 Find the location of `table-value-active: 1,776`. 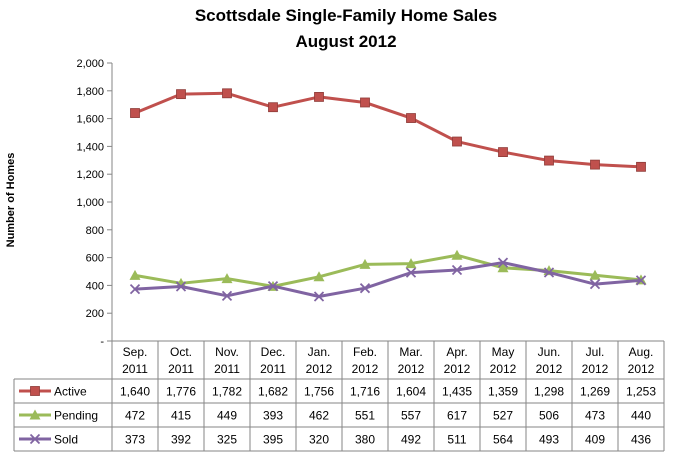

table-value-active: 1,776 is located at coordinates (181, 392).